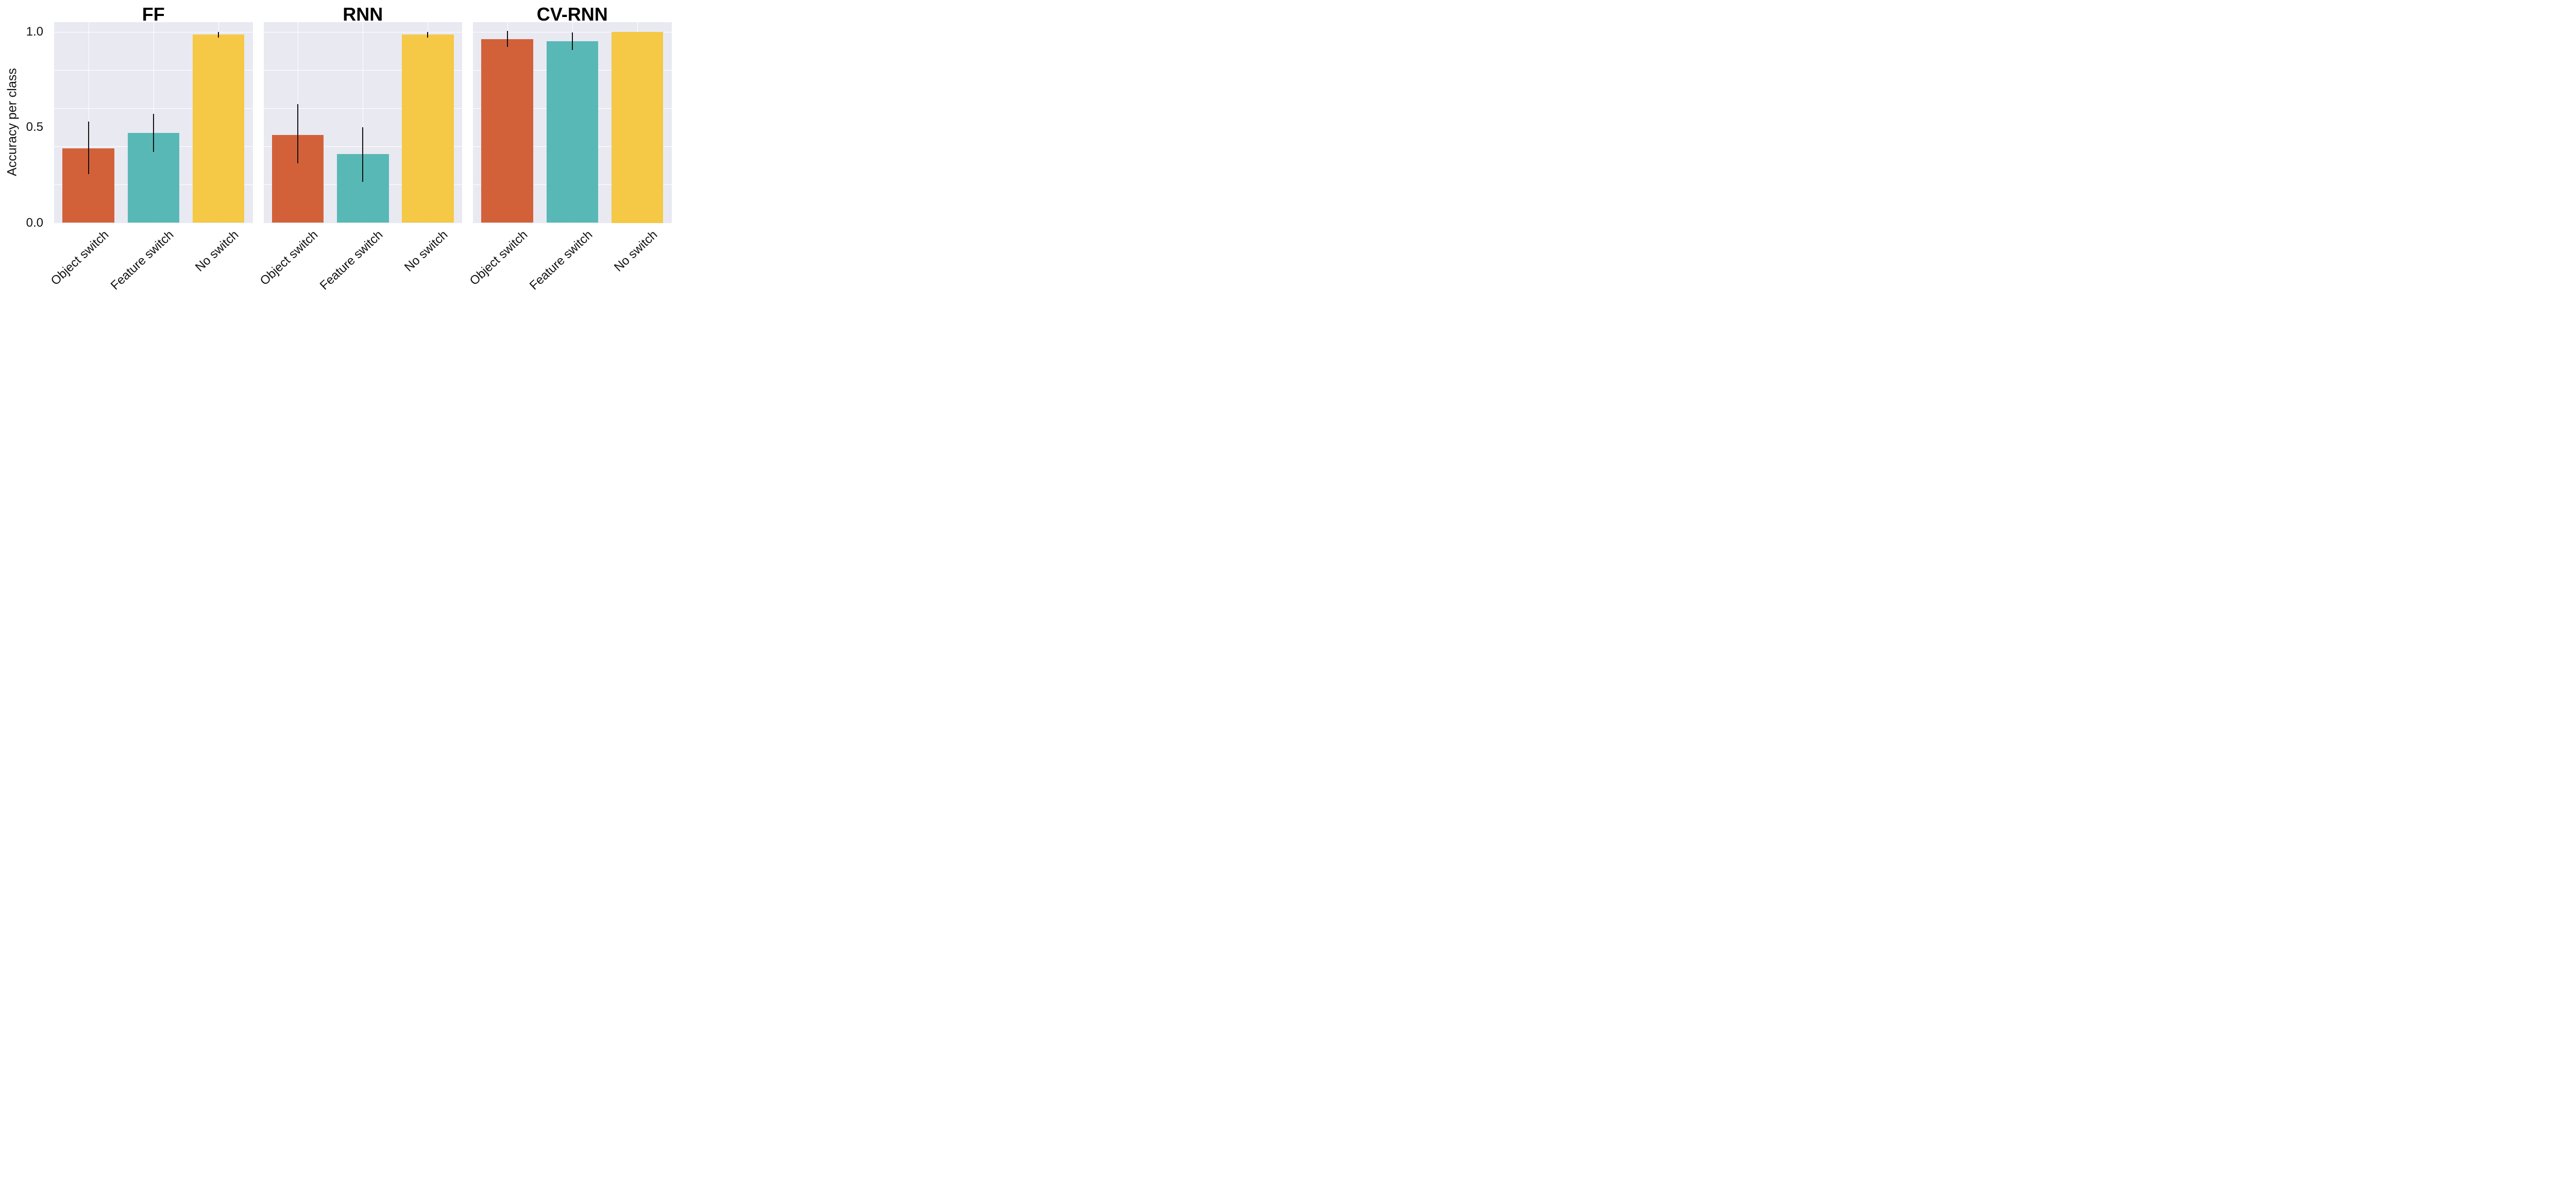  Describe the element at coordinates (35, 222) in the screenshot. I see `y-tick-label: 0.0` at that location.